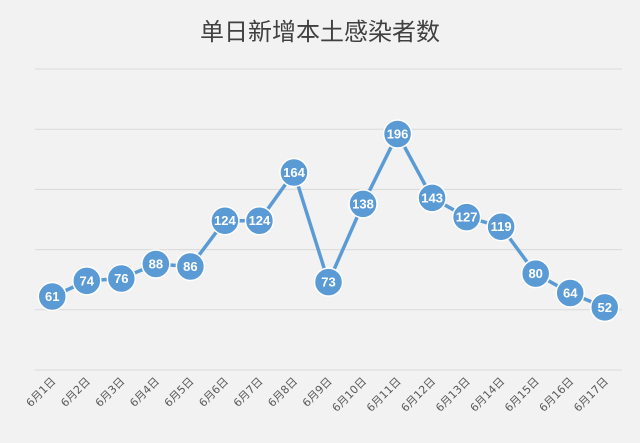  What do you see at coordinates (320, 32) in the screenshot?
I see `chart-title: 单日新增本土感染者数` at bounding box center [320, 32].